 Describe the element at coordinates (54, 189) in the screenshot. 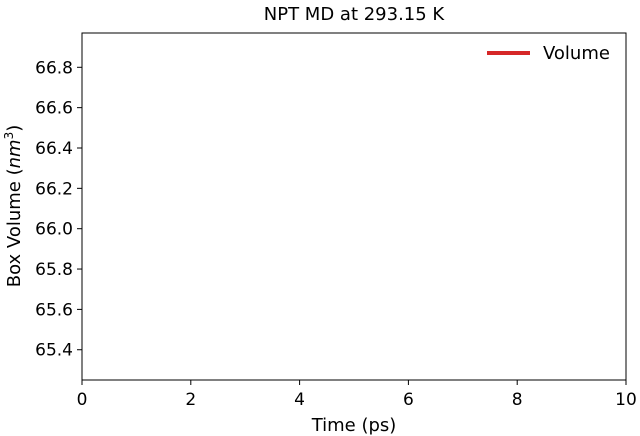

I see `y-tick-label: 66.2` at that location.